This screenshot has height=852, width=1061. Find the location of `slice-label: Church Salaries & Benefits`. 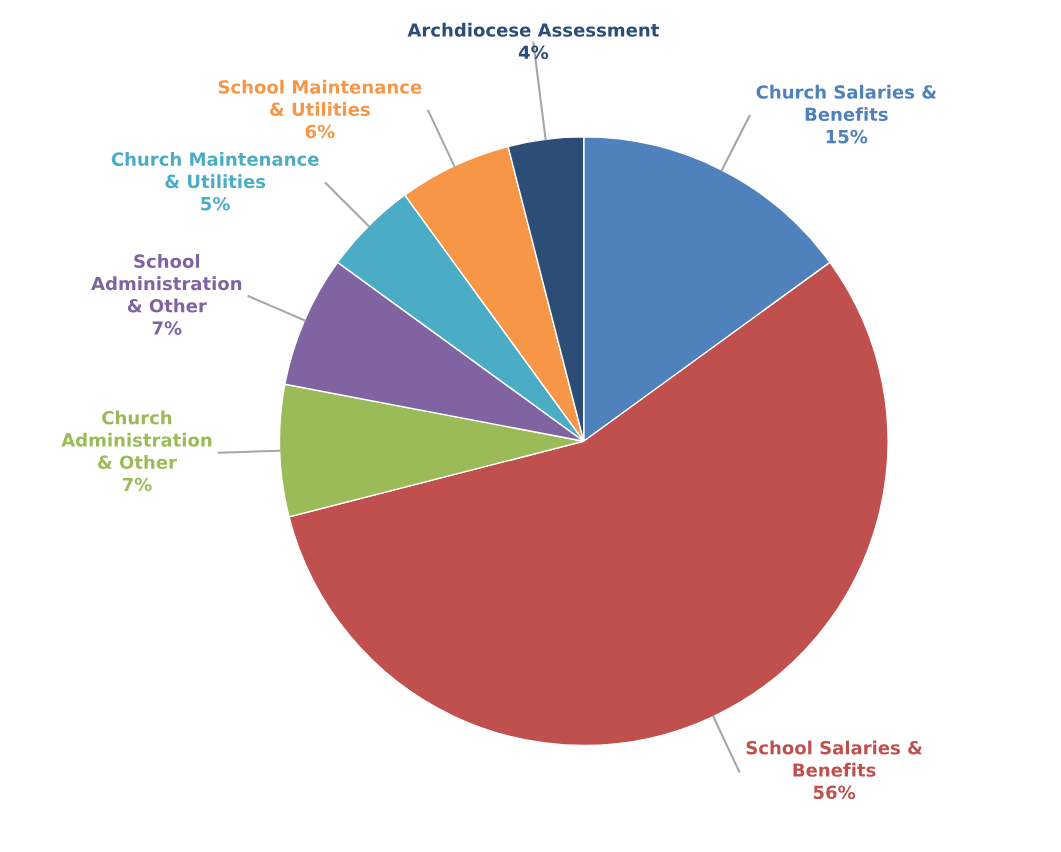

slice-label: Church Salaries & Benefits is located at coordinates (846, 103).